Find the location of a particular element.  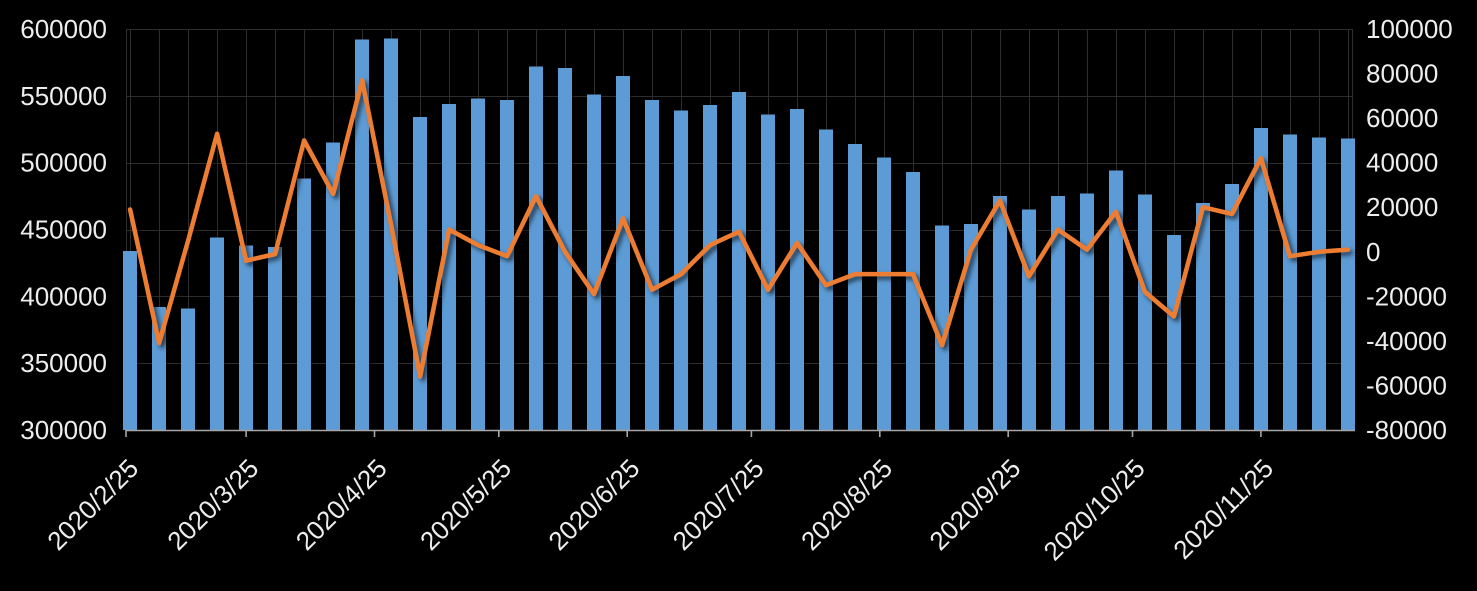

right-axis-label: -60000 is located at coordinates (1406, 385).